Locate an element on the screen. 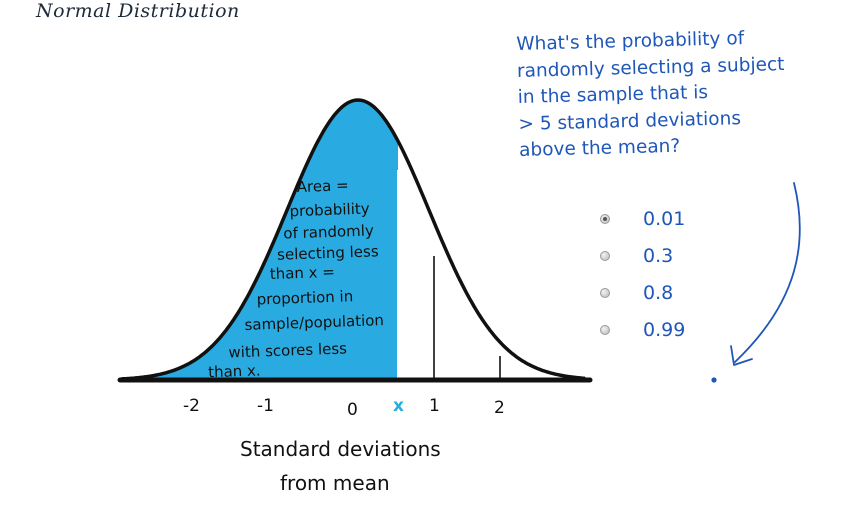 Image resolution: width=841 pixels, height=509 pixels. option-label: 0.8 is located at coordinates (658, 292).